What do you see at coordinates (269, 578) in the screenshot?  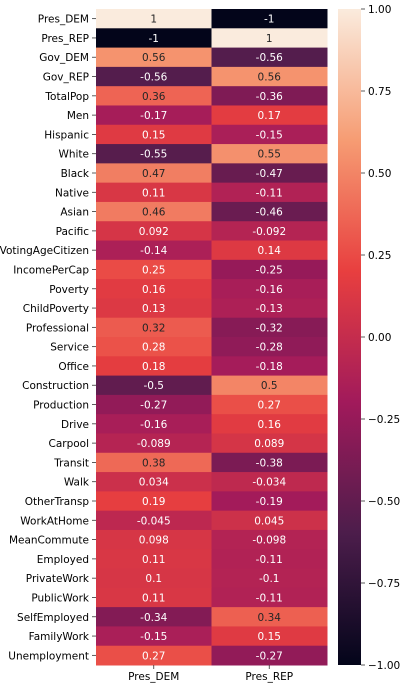 I see `heatmap-cell-privatework-pres-rep` at bounding box center [269, 578].